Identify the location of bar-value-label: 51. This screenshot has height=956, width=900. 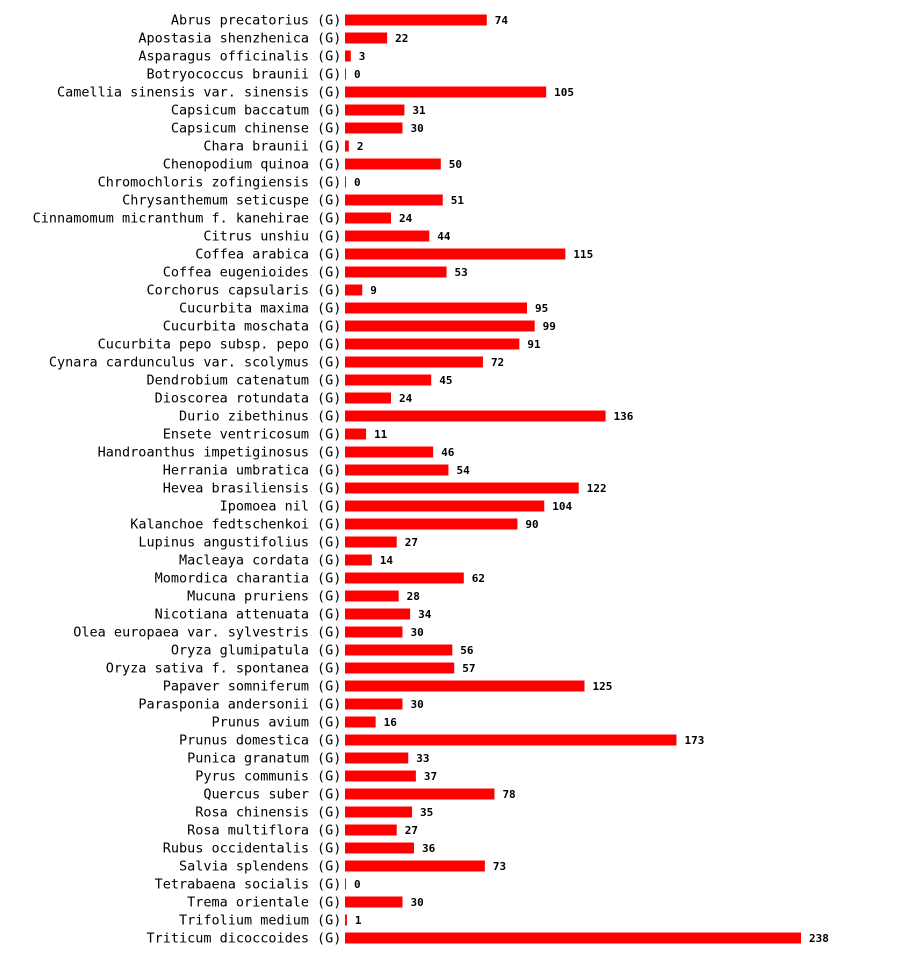
(458, 200).